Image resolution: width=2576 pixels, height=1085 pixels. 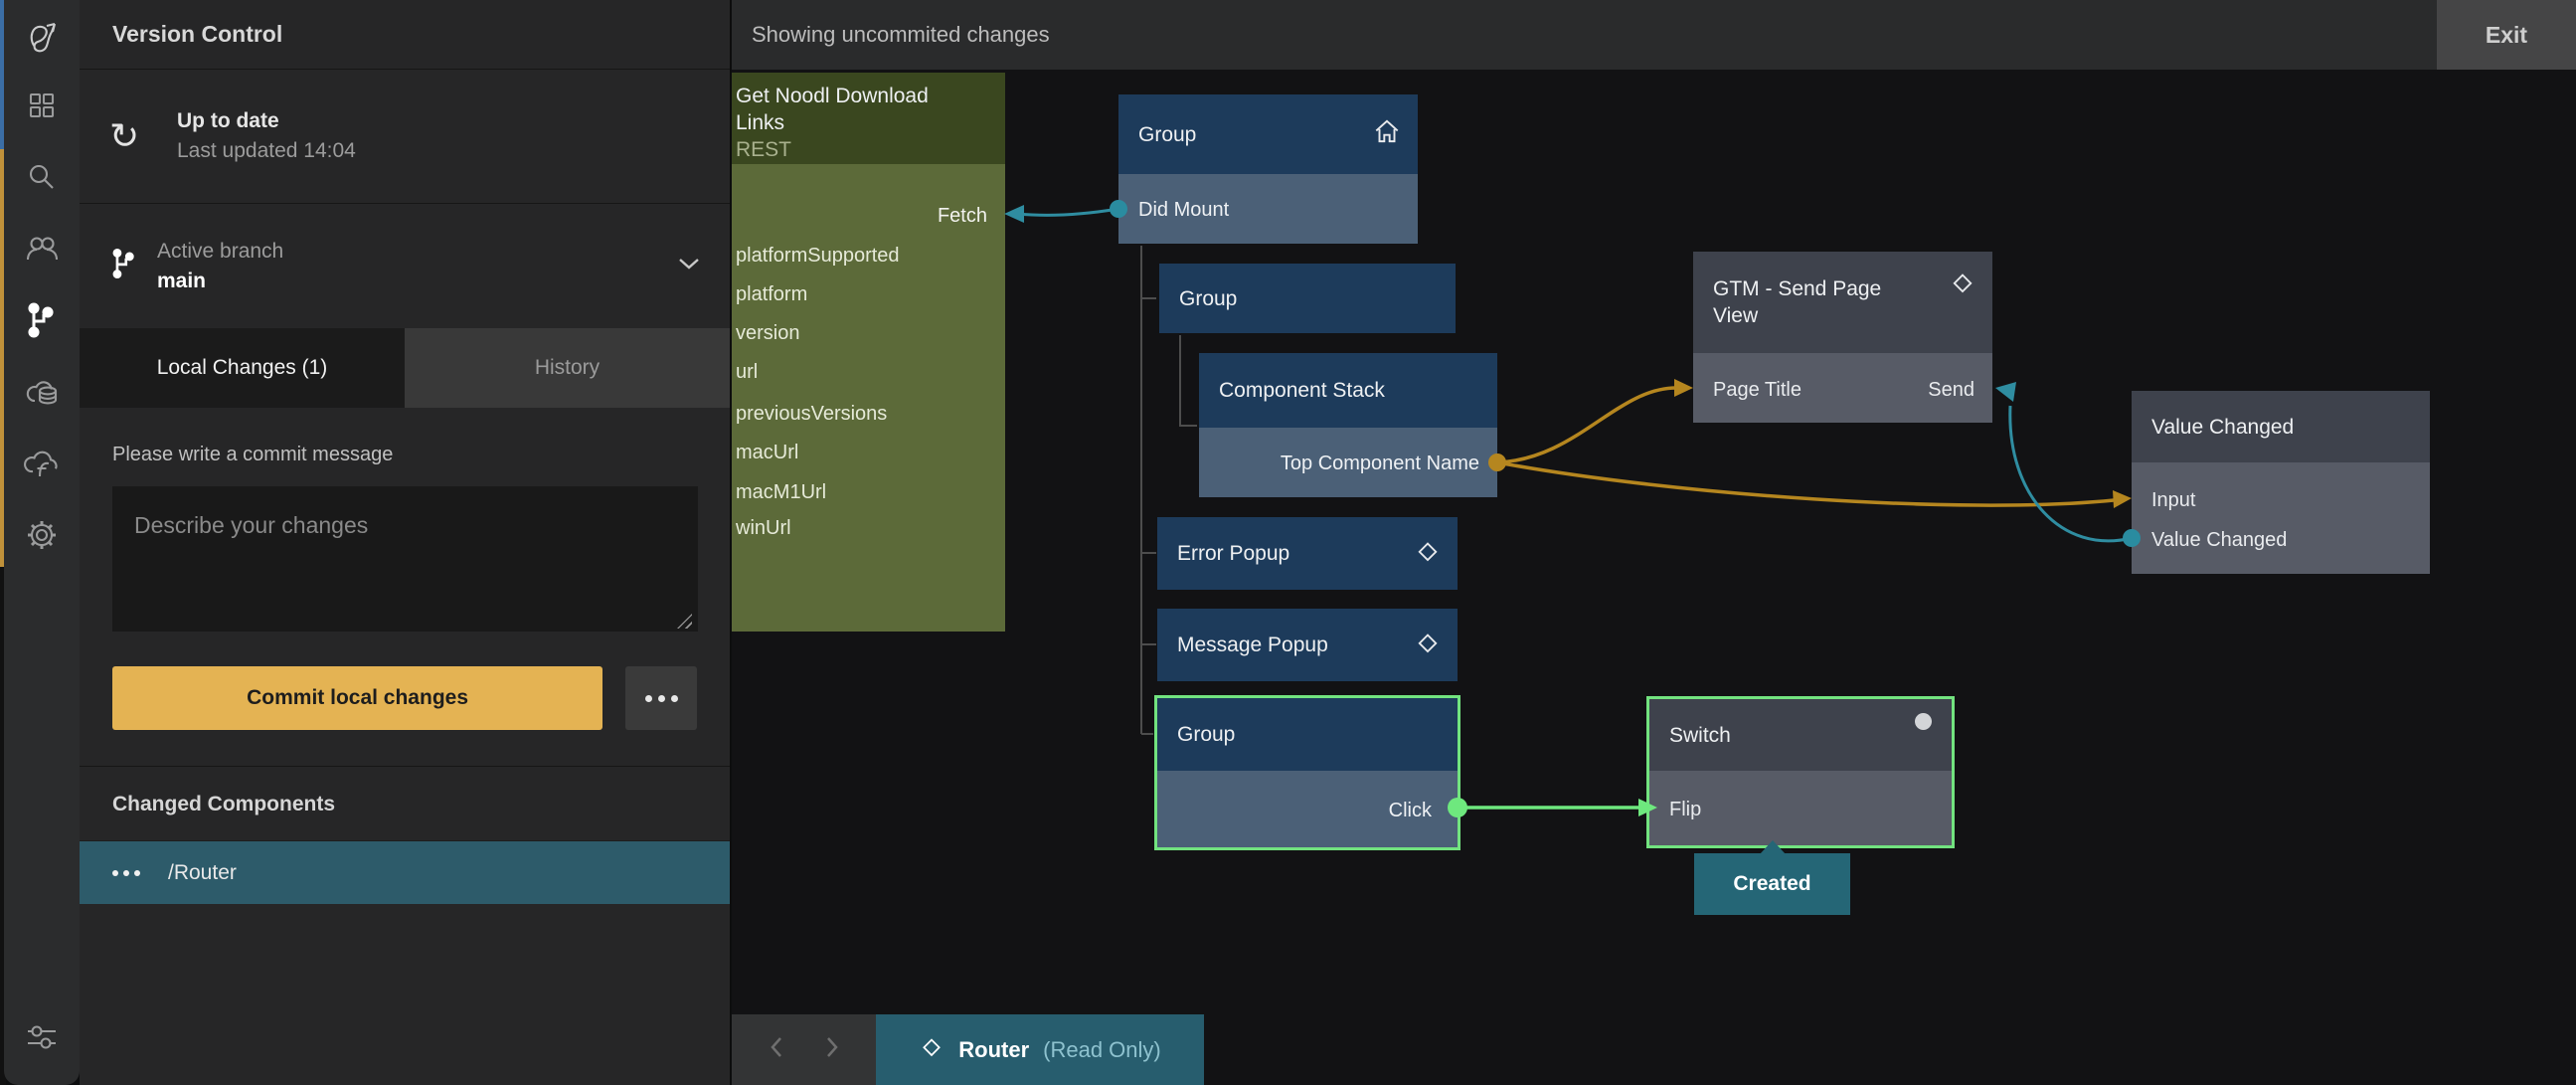 I want to click on sidebar-item-collaborators, so click(x=42, y=251).